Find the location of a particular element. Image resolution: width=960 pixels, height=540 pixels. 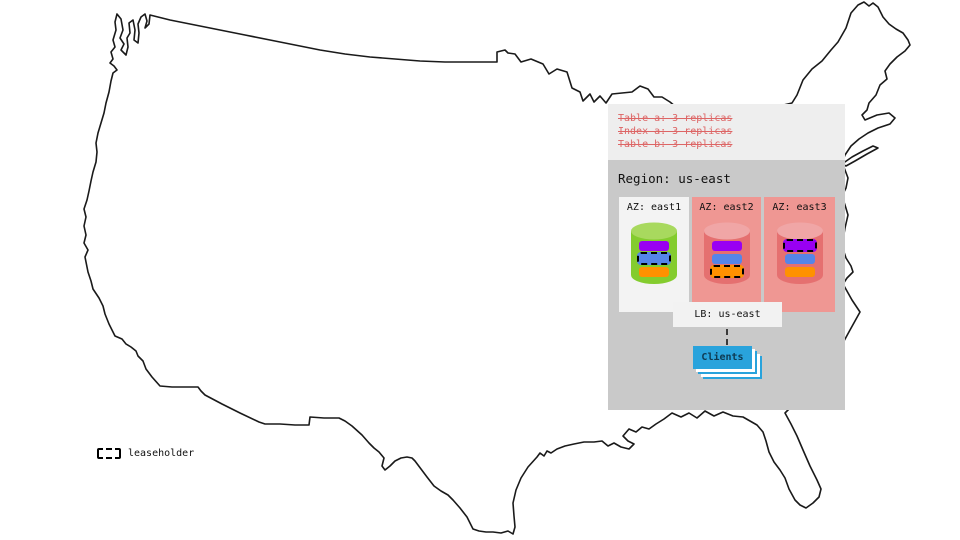

clients-box: Clients is located at coordinates (722, 357).